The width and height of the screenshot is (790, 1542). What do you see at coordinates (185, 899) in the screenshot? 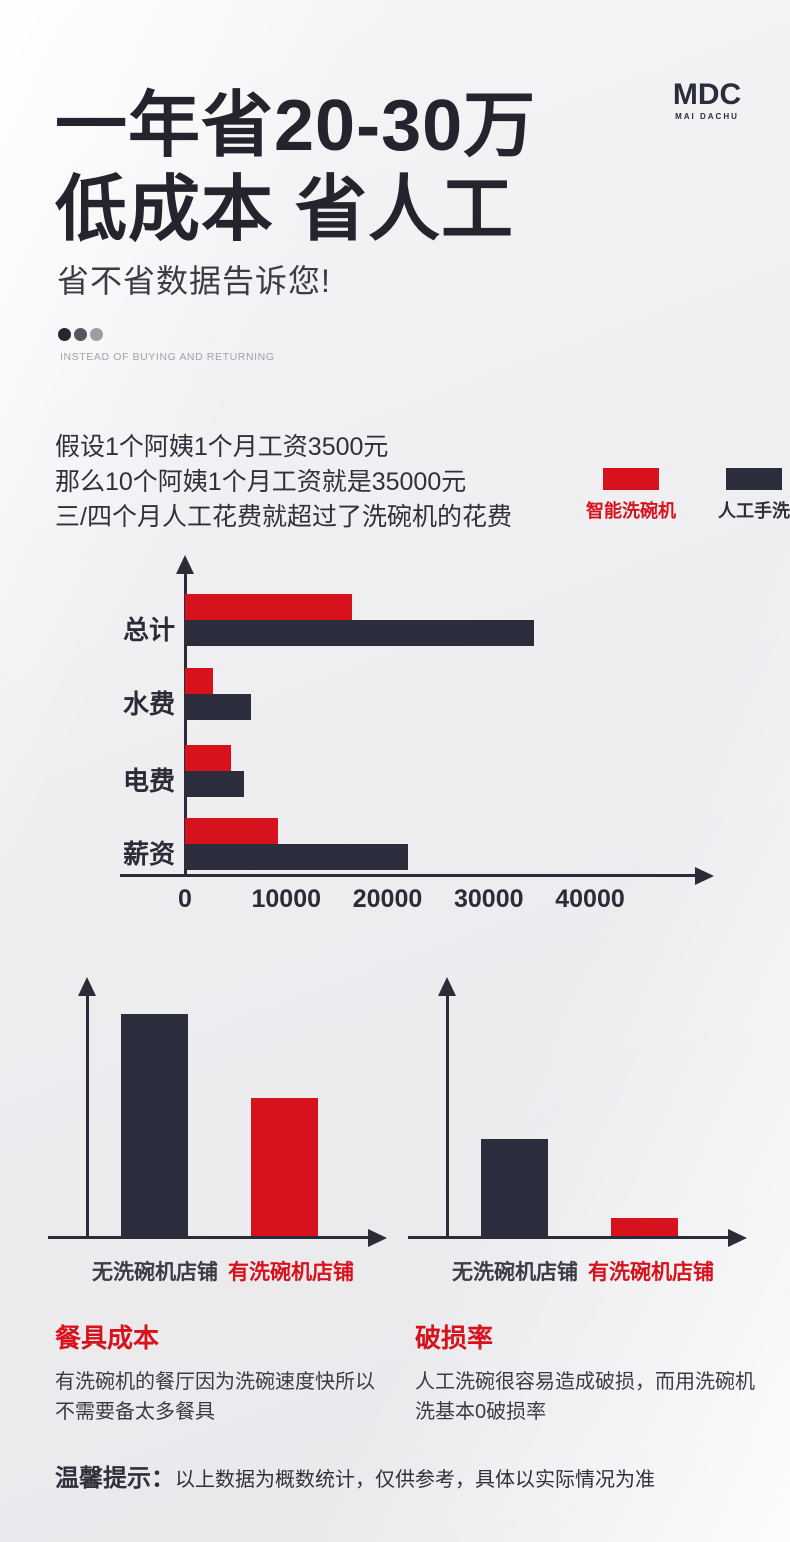
I see `main-chart-x-tick: 0` at bounding box center [185, 899].